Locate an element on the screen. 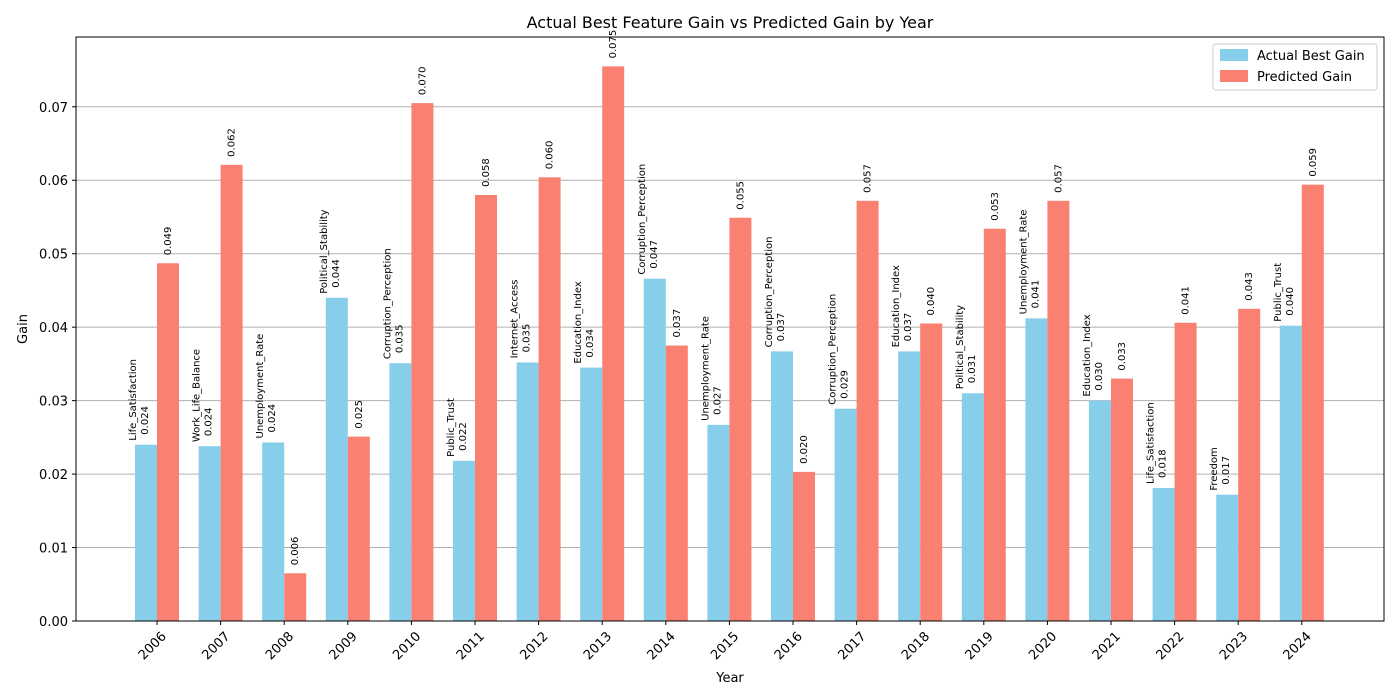  bar-predicted-2023 is located at coordinates (1249, 464).